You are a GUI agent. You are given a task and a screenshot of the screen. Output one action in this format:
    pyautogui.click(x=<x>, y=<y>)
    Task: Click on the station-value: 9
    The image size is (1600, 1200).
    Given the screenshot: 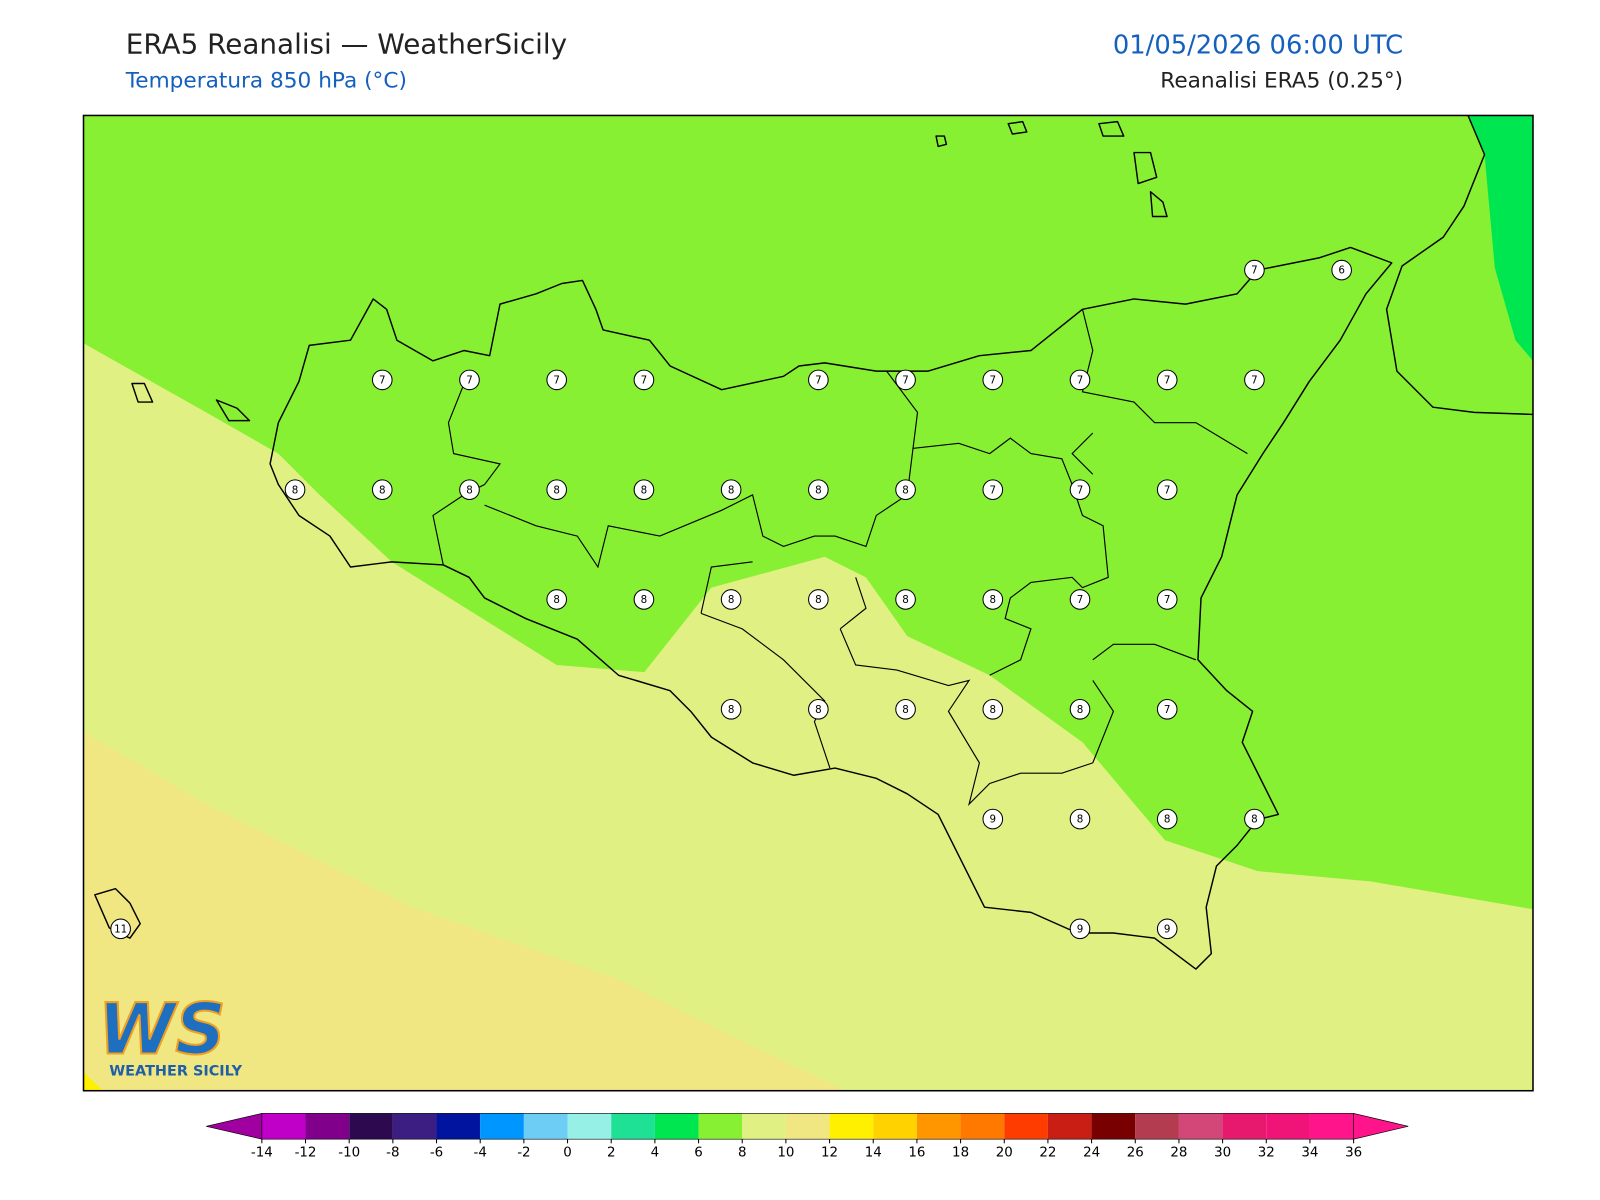 What is the action you would take?
    pyautogui.click(x=993, y=820)
    